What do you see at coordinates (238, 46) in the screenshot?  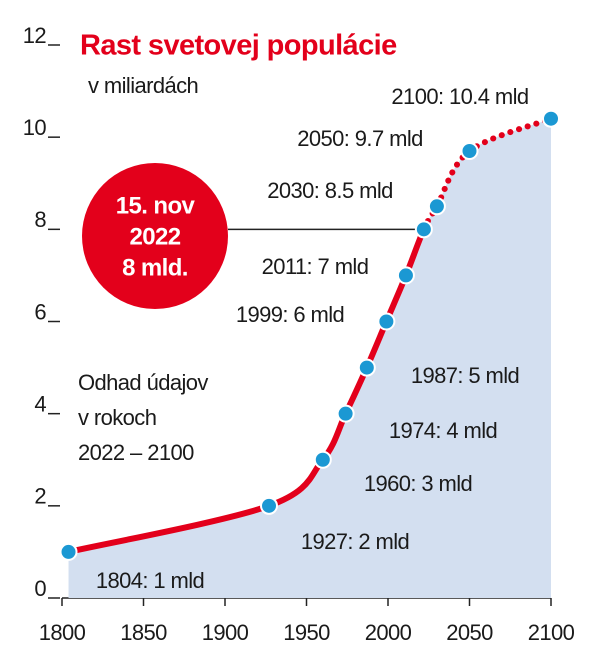 I see `chart-title: Rast svetovej populácie` at bounding box center [238, 46].